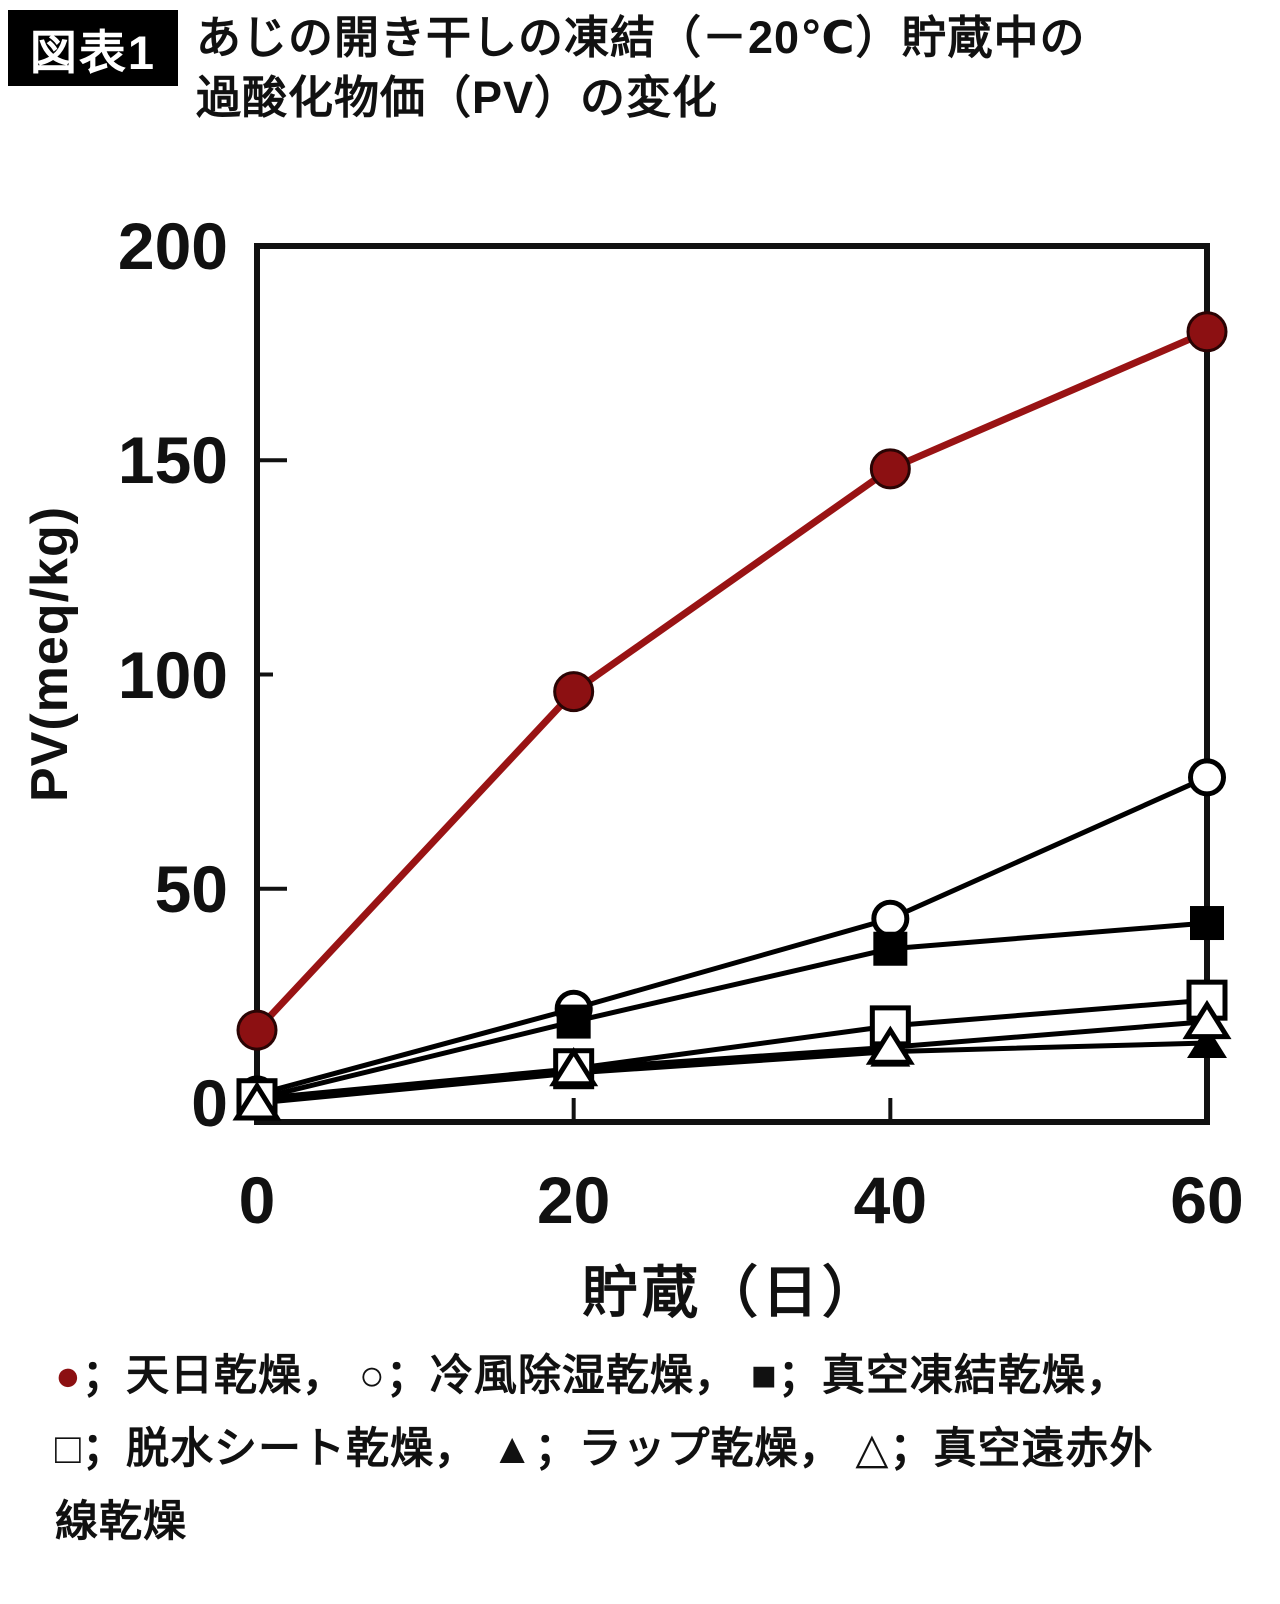  I want to click on marker-ラップ乾燥, so click(1207, 1042).